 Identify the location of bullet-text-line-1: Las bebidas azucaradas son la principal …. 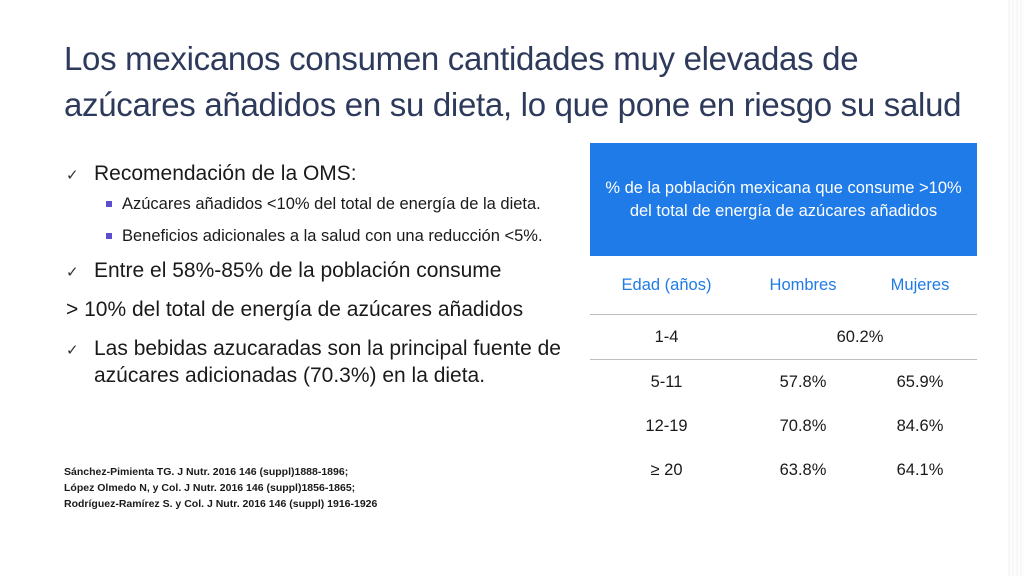
(327, 348).